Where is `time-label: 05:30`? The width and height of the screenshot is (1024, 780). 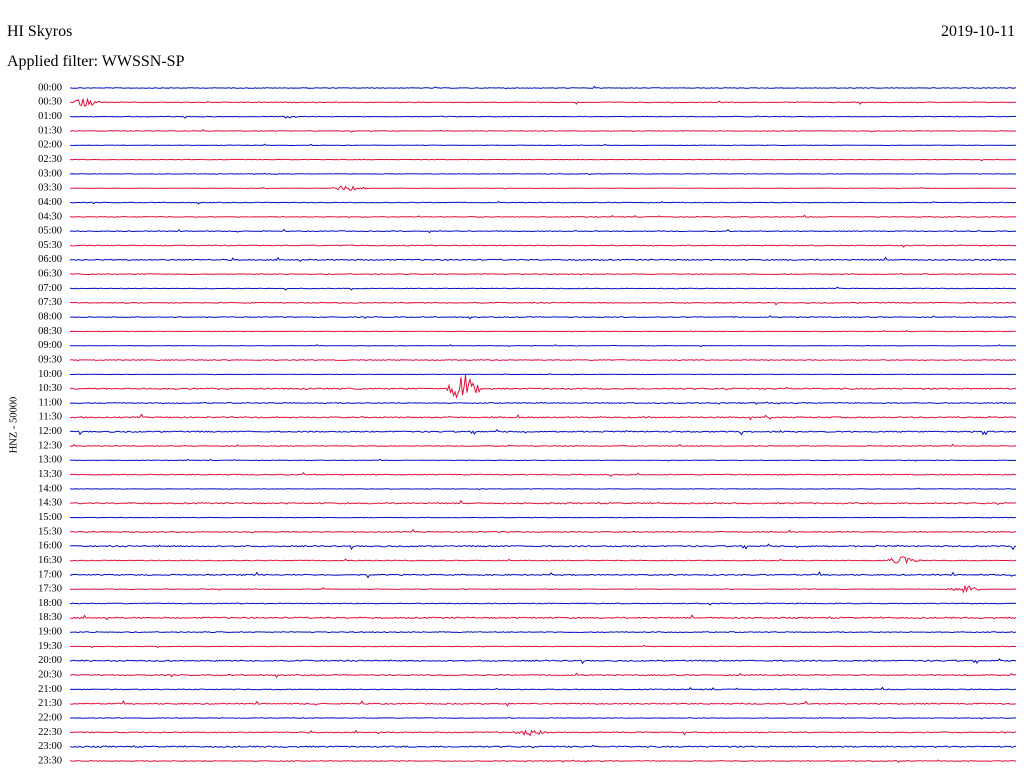
time-label: 05:30 is located at coordinates (50, 245).